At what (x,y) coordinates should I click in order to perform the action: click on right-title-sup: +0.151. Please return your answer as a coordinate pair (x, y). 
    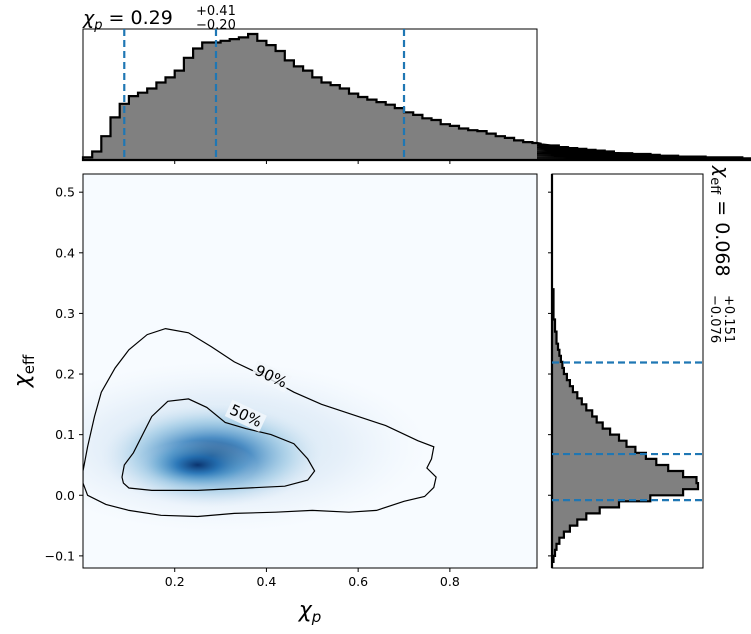
    Looking at the image, I should click on (728, 319).